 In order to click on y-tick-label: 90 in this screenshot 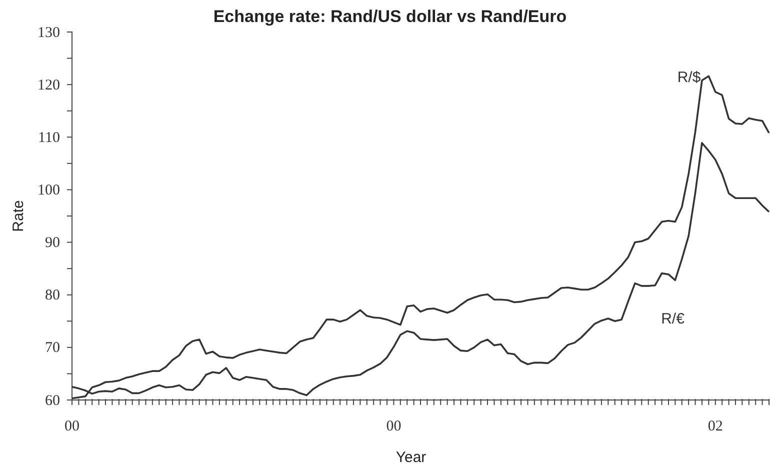, I will do `click(52, 243)`.